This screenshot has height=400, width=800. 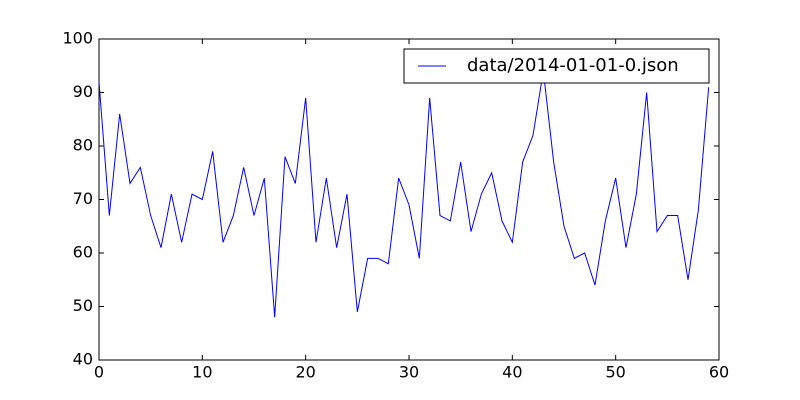 What do you see at coordinates (83, 145) in the screenshot?
I see `y-tick-label: 80` at bounding box center [83, 145].